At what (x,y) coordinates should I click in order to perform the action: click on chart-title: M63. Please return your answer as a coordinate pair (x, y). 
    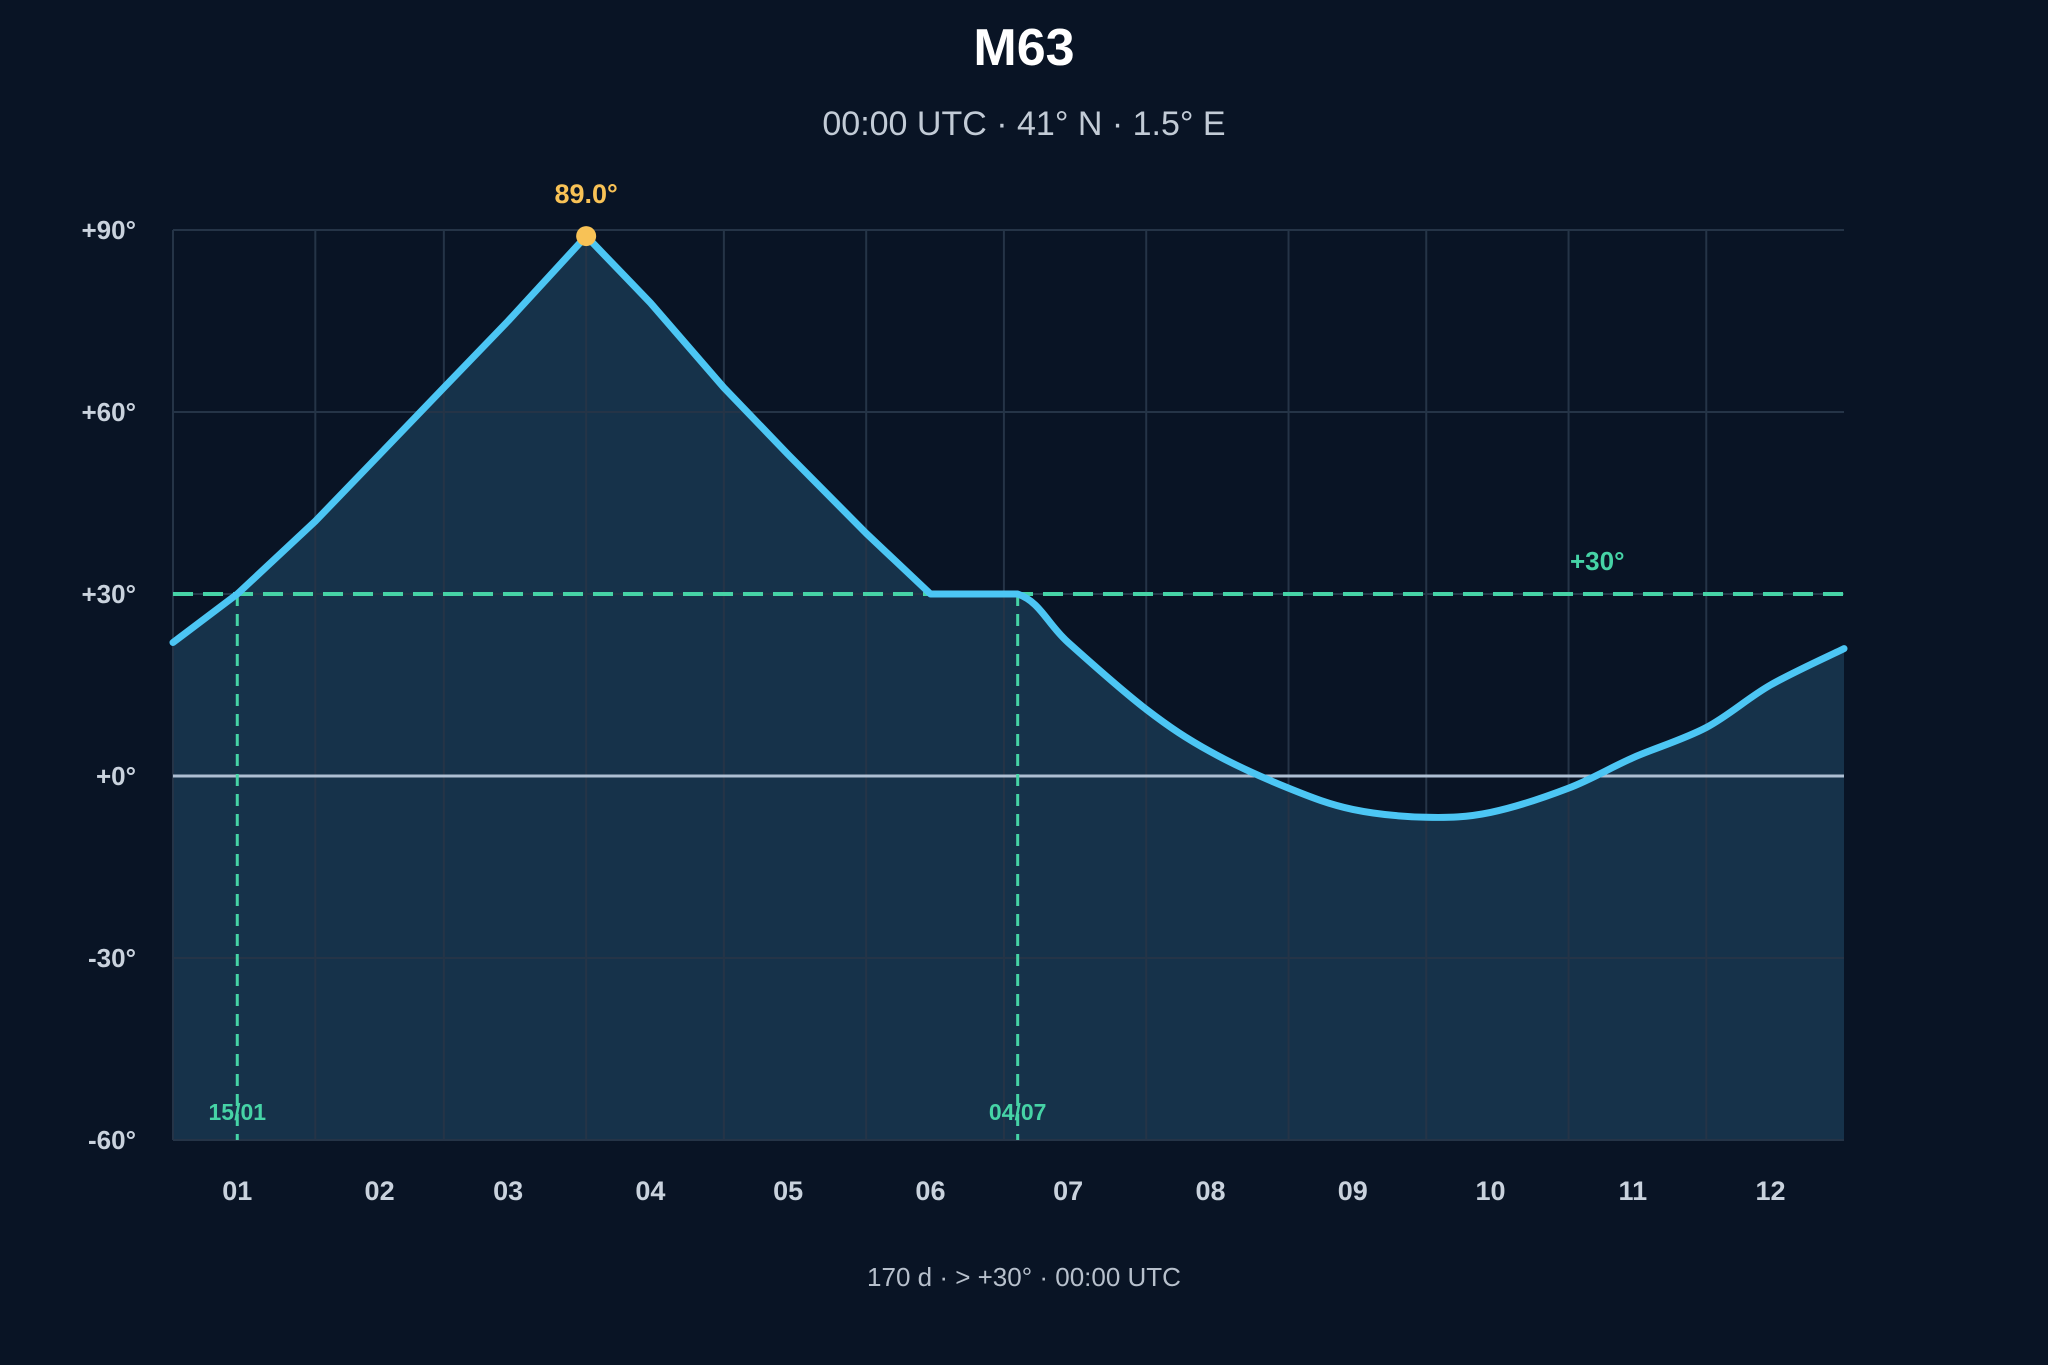
    Looking at the image, I should click on (1024, 48).